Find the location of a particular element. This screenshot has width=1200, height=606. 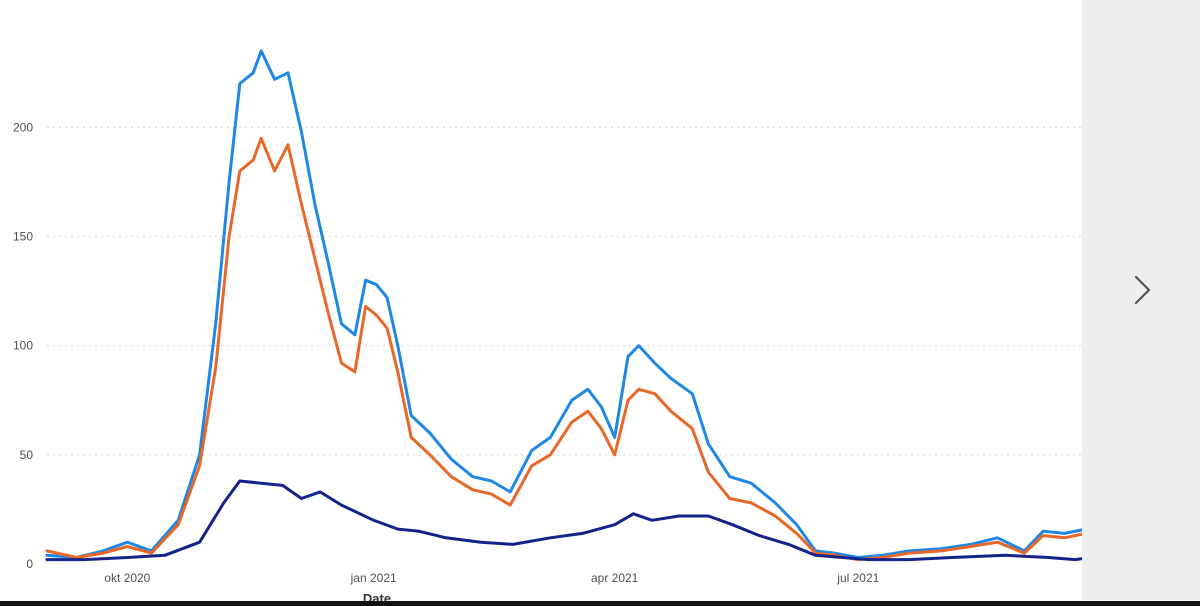

x-tick-label: jul 2021 is located at coordinates (857, 578).